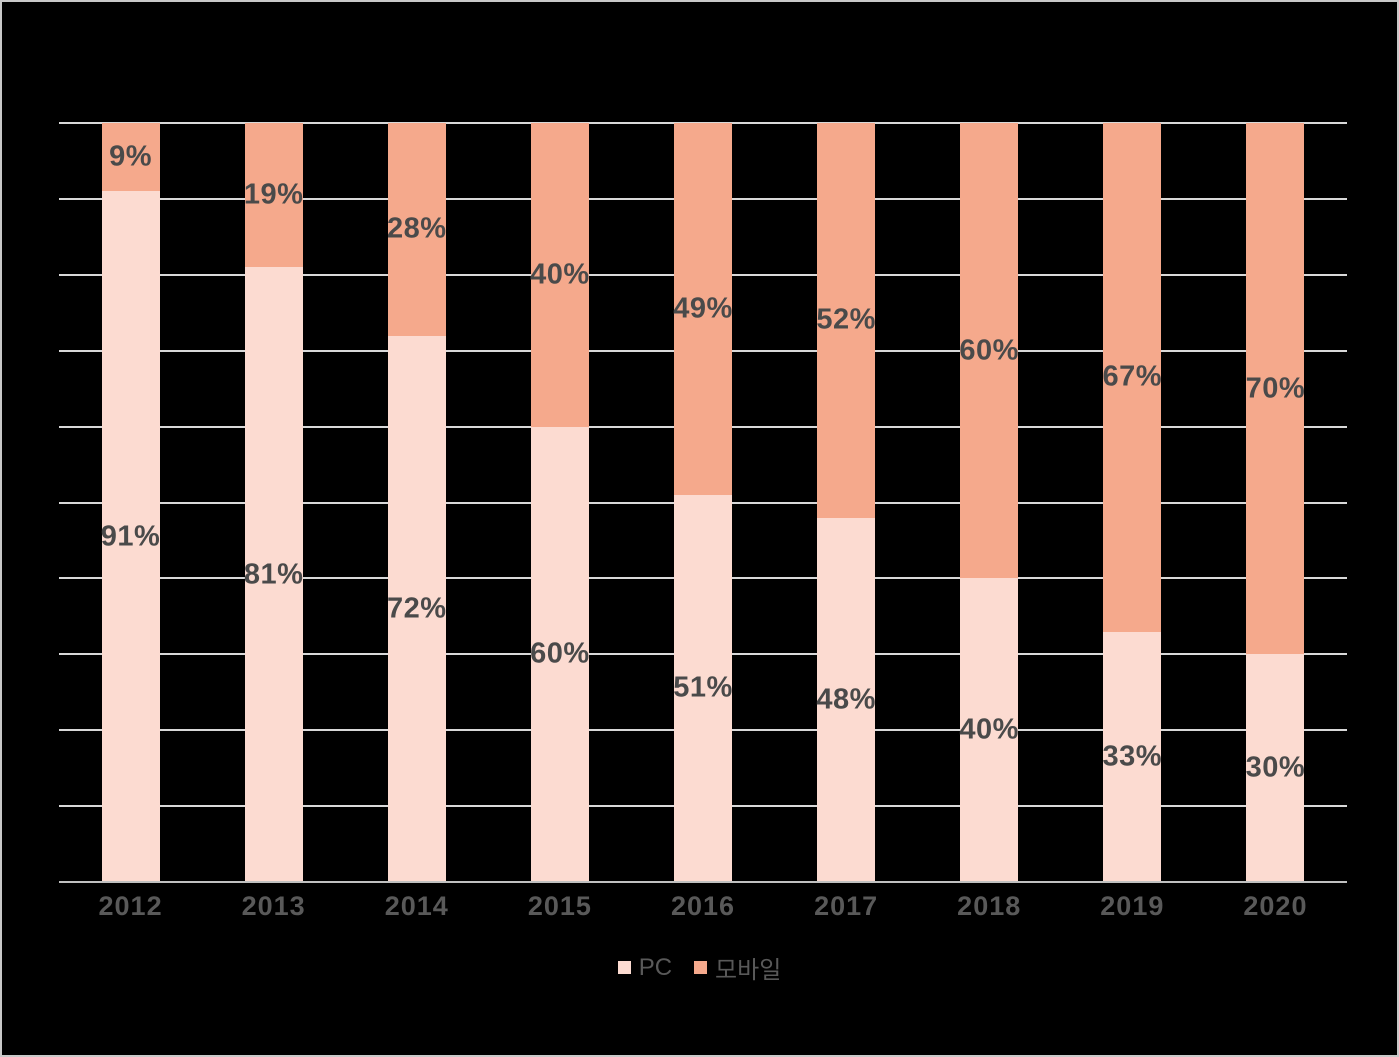 Image resolution: width=1399 pixels, height=1057 pixels. I want to click on category-band: 40% 60%, so click(559, 502).